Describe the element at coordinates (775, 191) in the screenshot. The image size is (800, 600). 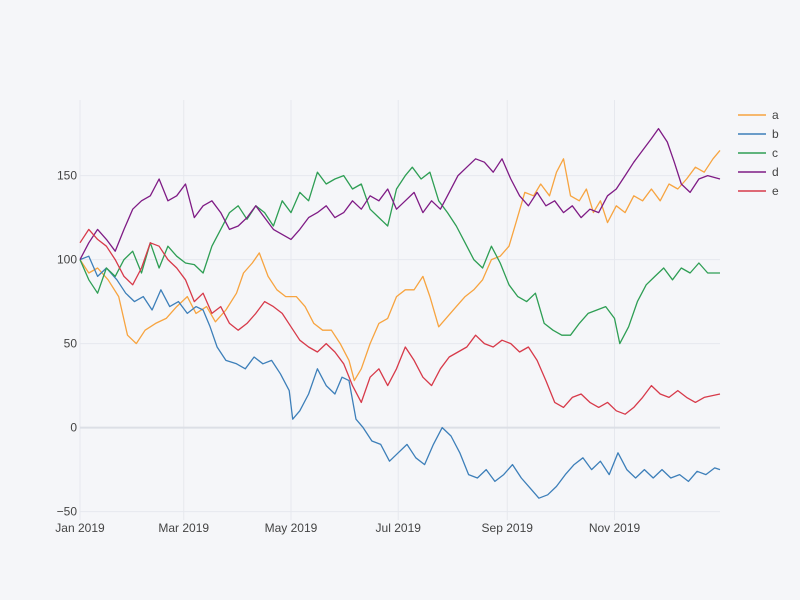
I see `legend-label: e` at that location.